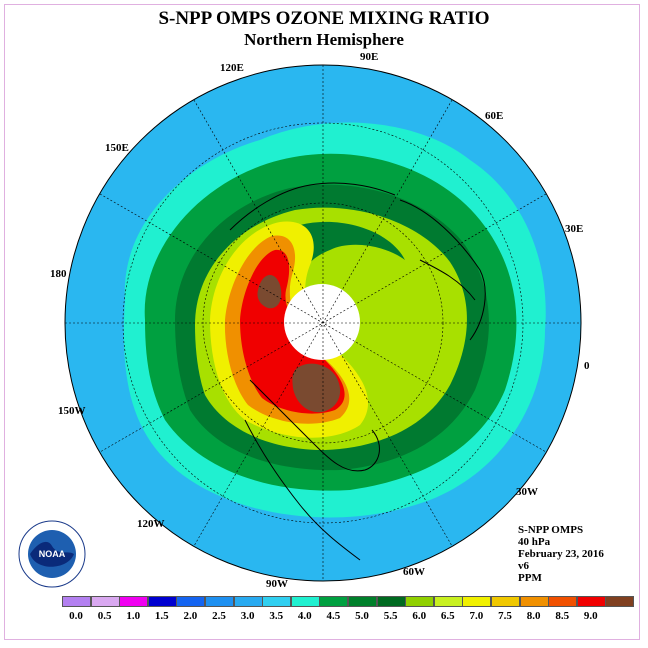 The height and width of the screenshot is (648, 648). I want to click on colorbar-tick-label: 0.0, so click(76, 616).